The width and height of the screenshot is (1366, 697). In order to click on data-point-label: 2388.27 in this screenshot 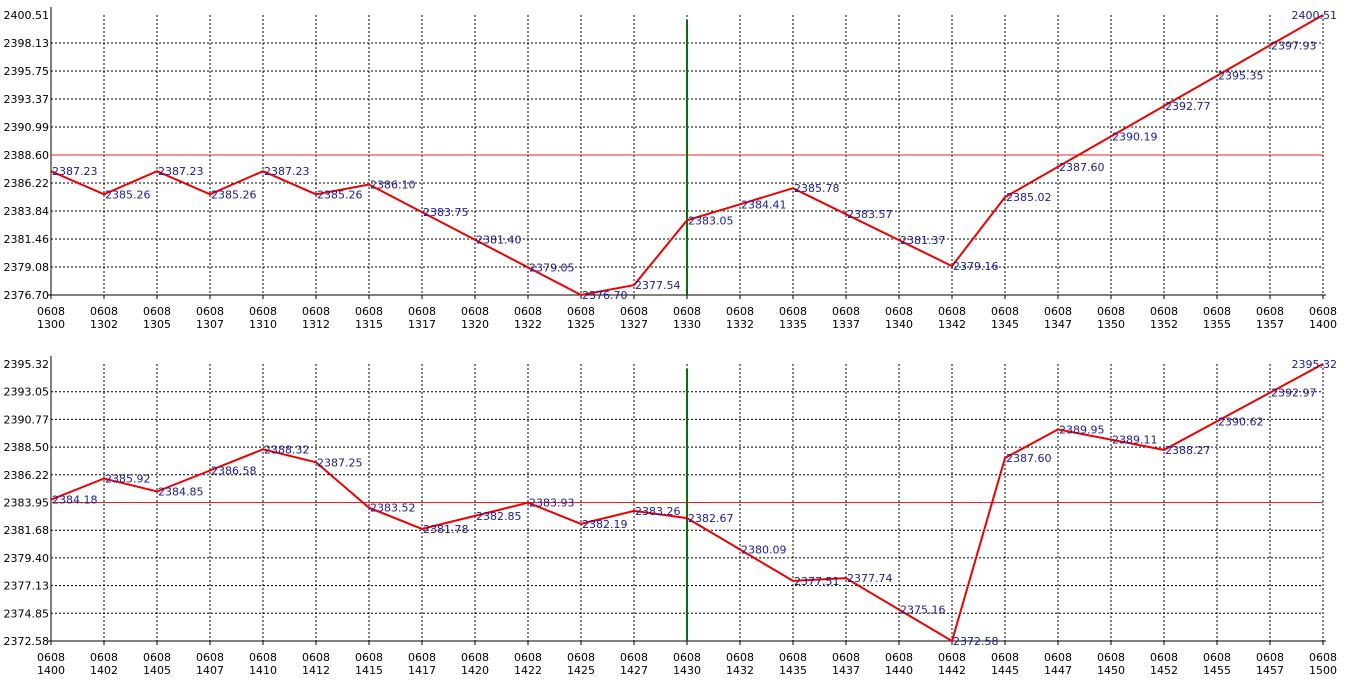, I will do `click(1188, 450)`.